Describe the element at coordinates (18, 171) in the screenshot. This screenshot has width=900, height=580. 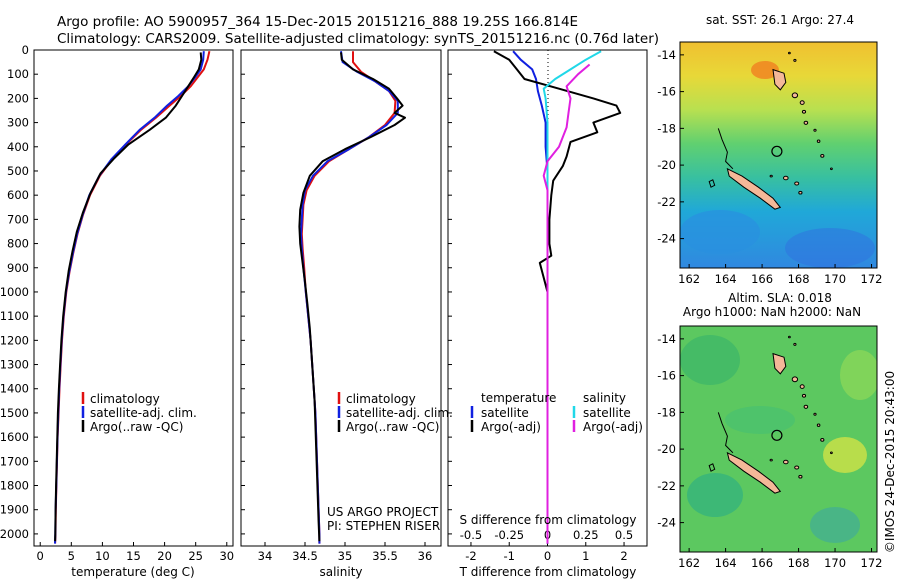
I see `depth-tick-label: 500` at that location.